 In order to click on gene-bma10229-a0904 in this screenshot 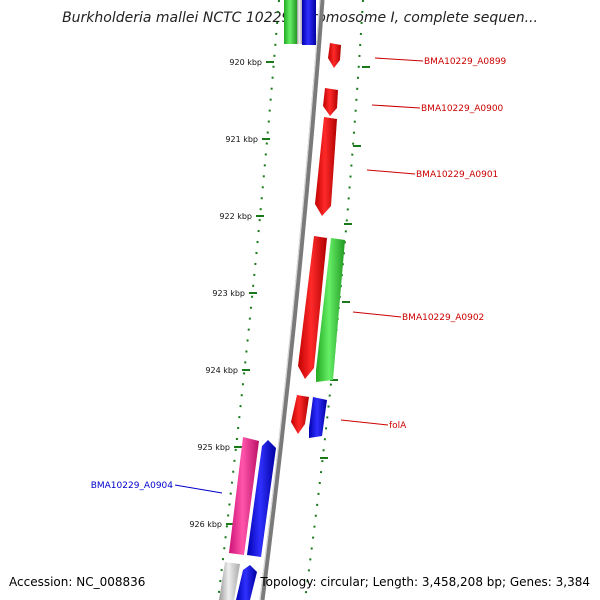, I will do `click(261, 498)`.